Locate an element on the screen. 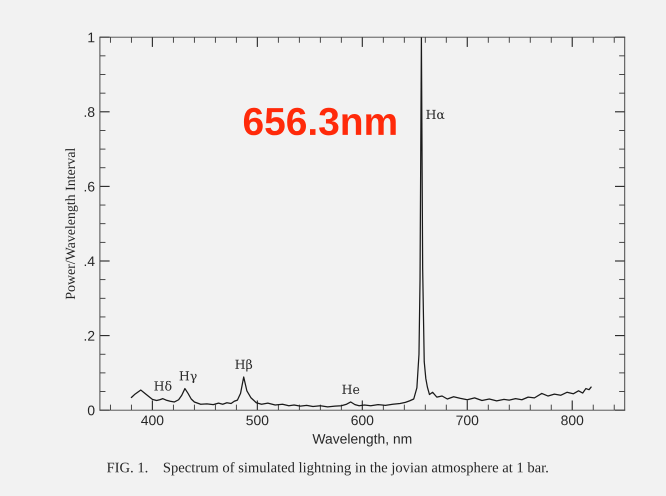 The width and height of the screenshot is (666, 496). annotation: Hα is located at coordinates (435, 115).